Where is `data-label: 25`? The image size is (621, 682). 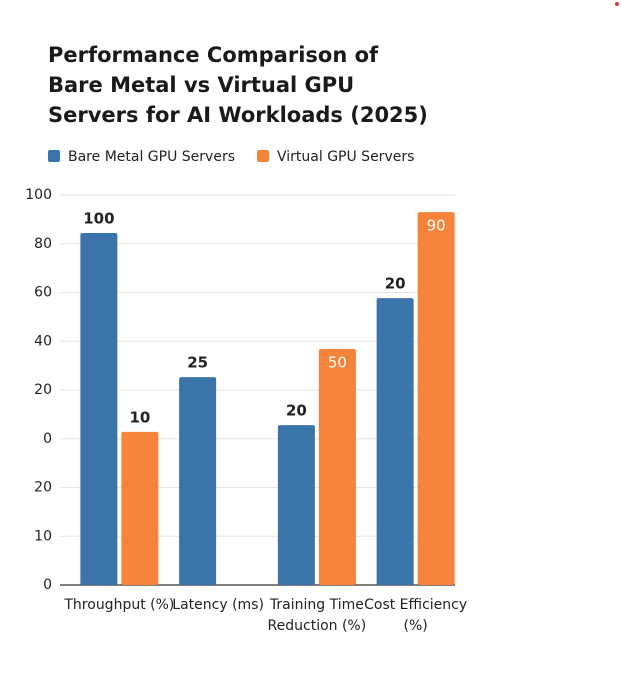
data-label: 25 is located at coordinates (197, 363).